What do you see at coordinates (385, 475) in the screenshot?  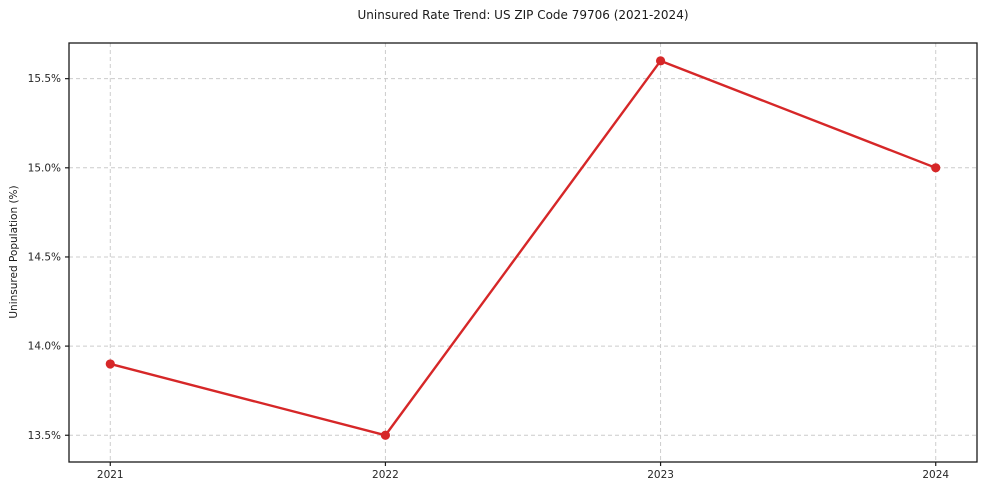 I see `x-tick-label: 2022` at bounding box center [385, 475].